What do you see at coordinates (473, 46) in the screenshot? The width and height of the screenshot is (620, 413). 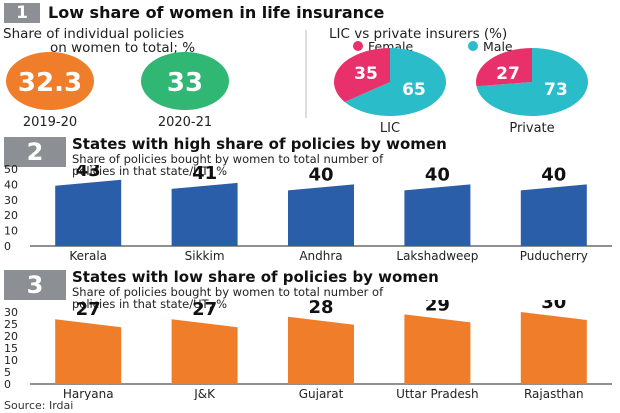 I see `legend-male-swatch` at bounding box center [473, 46].